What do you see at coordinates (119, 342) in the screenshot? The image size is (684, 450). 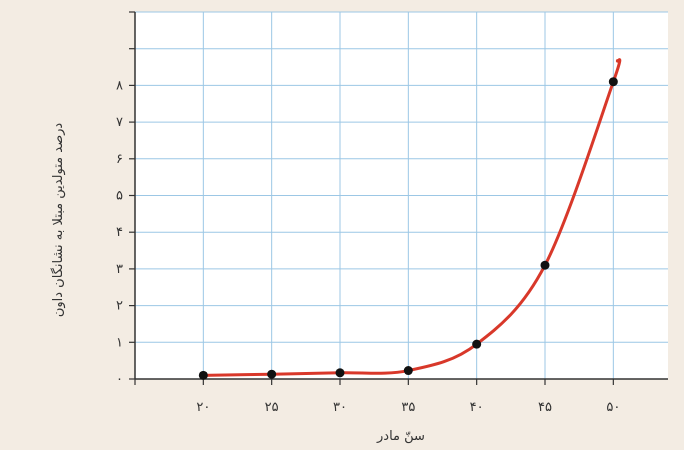 I see `y-tick-label: ۱` at bounding box center [119, 342].